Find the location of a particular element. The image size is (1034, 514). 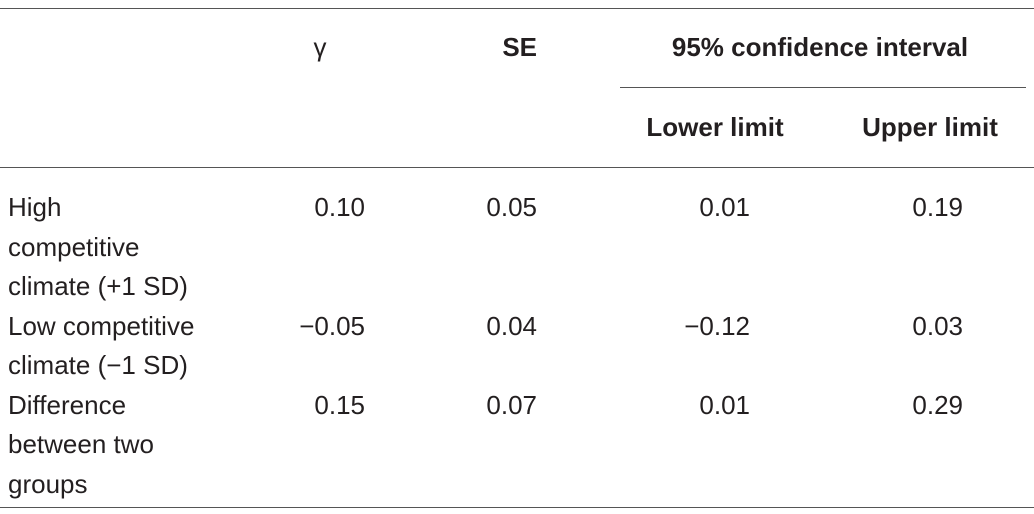

header-upper: Upper limit is located at coordinates (930, 127).